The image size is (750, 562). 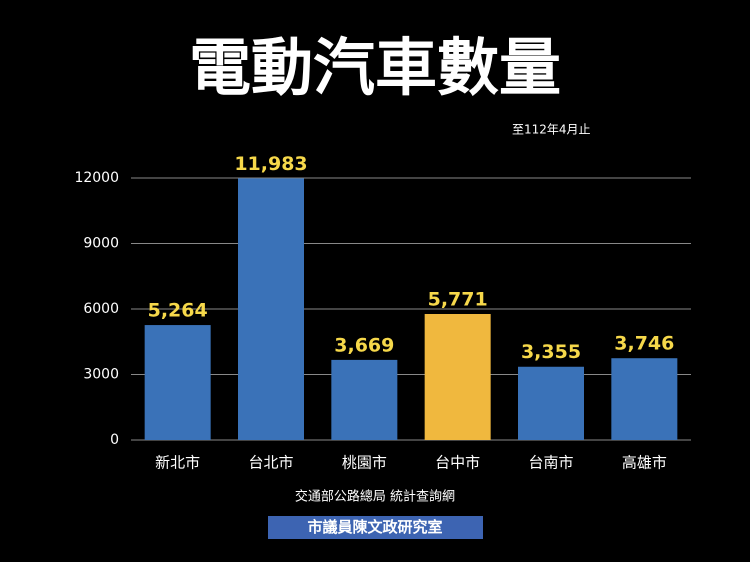 I want to click on value-label: 3,355, so click(x=551, y=352).